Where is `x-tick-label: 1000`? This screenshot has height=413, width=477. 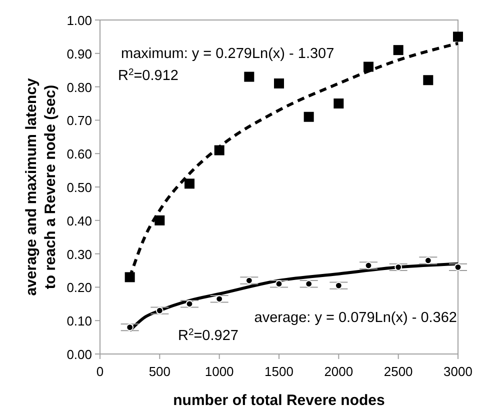 x-tick-label: 1000 is located at coordinates (219, 371).